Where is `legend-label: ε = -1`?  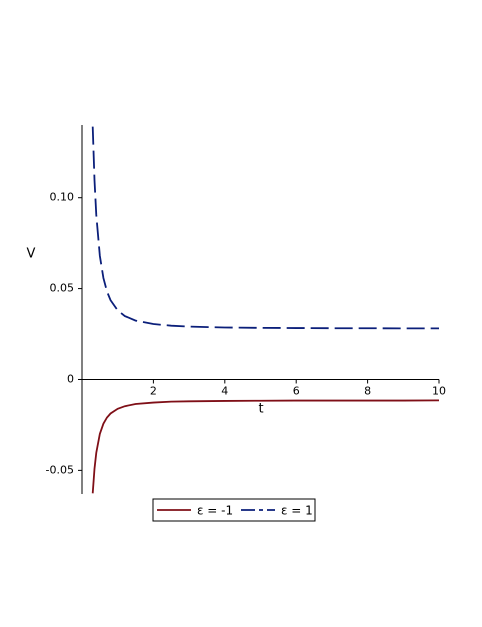 legend-label: ε = -1 is located at coordinates (215, 511).